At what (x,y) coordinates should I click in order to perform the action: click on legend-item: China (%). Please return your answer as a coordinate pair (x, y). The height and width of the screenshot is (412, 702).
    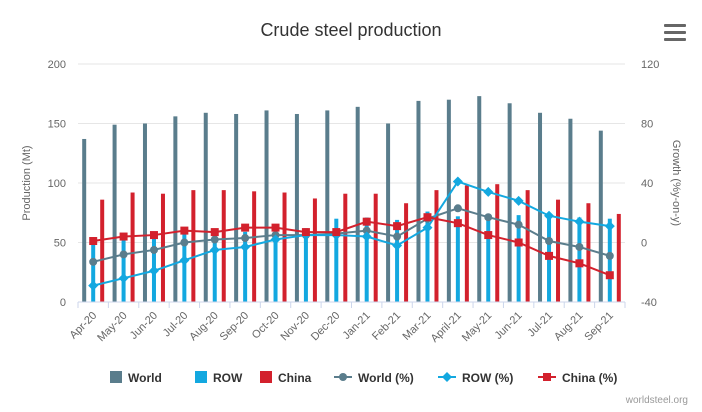
    Looking at the image, I should click on (577, 378).